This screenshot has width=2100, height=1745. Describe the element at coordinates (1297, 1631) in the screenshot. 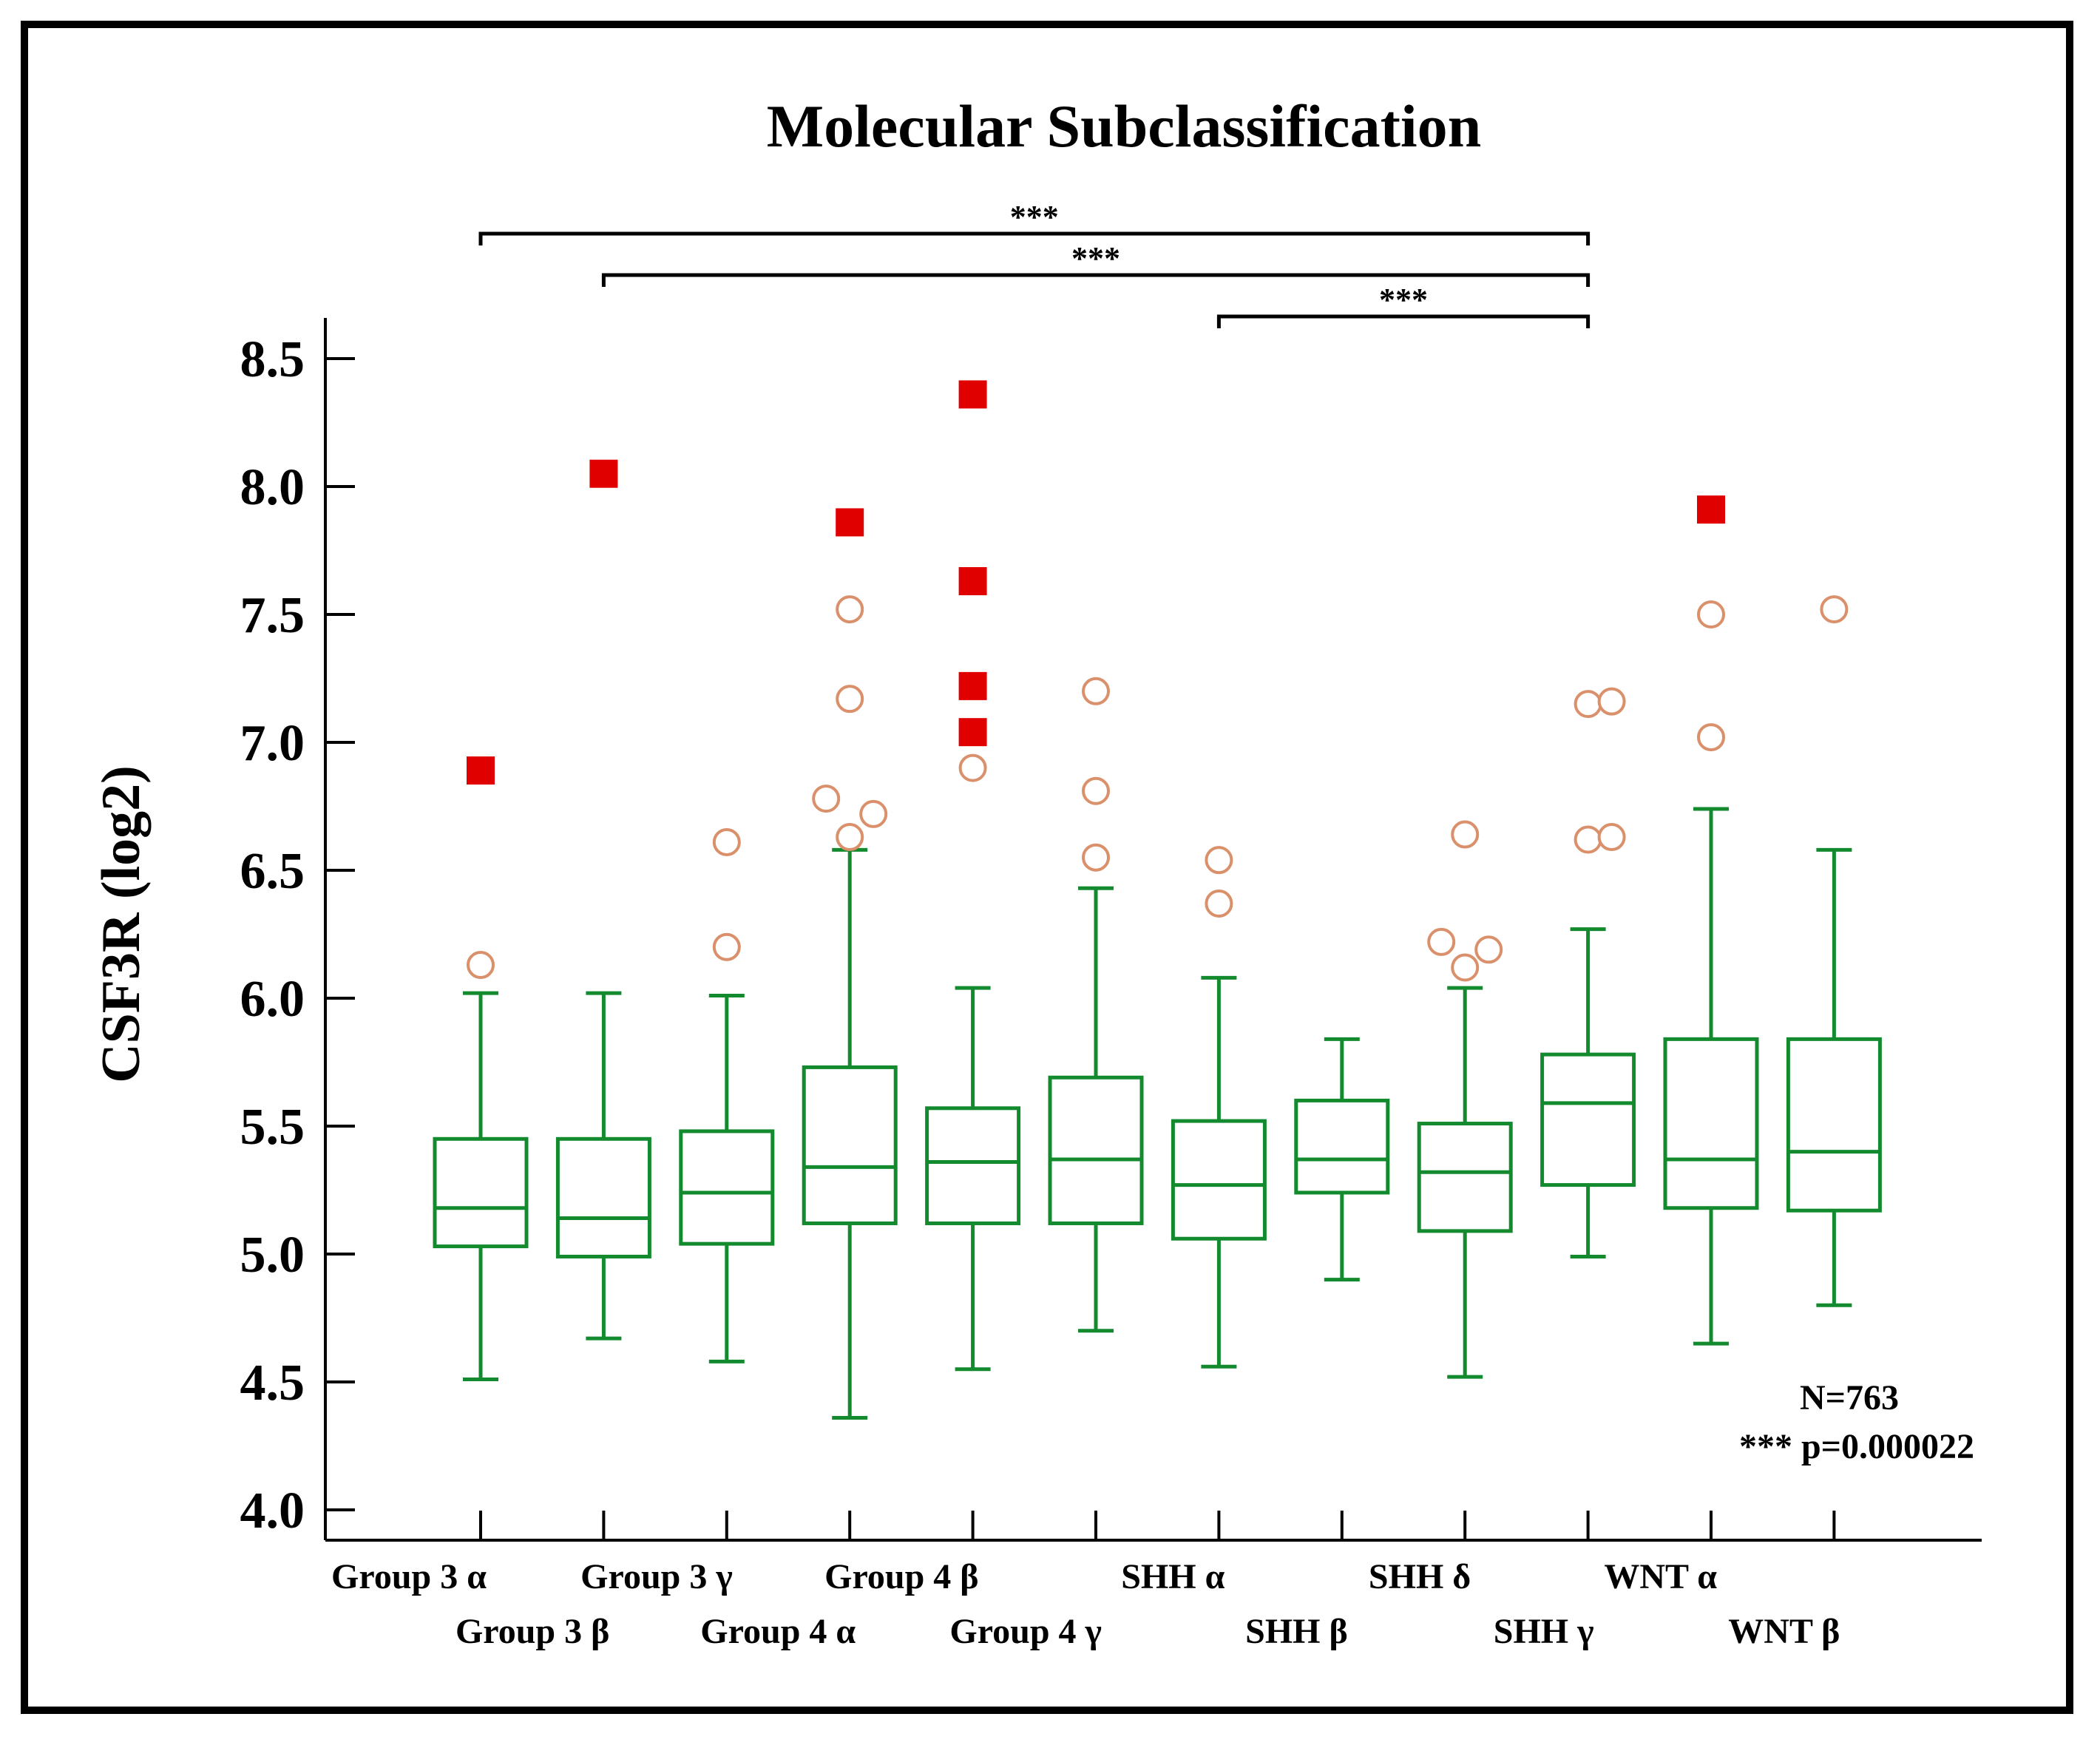

I see `x-category-label: SHH β` at that location.